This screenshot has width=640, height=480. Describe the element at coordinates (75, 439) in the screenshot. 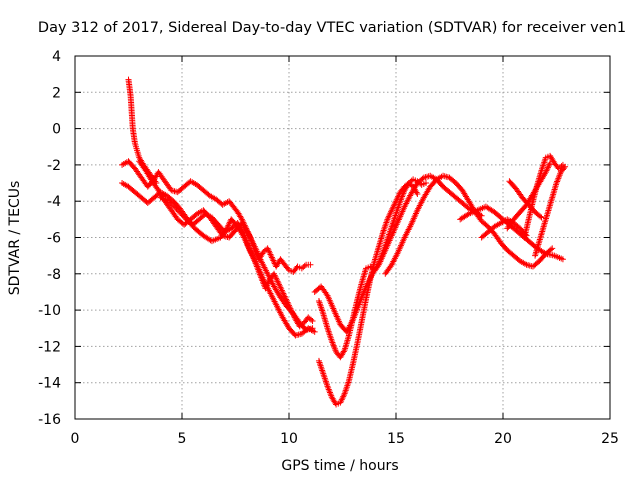

I see `x-tick-label: 0` at that location.